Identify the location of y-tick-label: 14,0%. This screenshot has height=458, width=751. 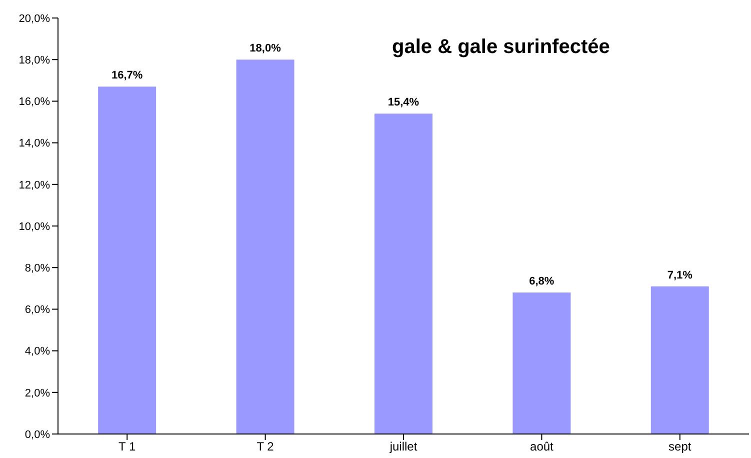
(34, 144).